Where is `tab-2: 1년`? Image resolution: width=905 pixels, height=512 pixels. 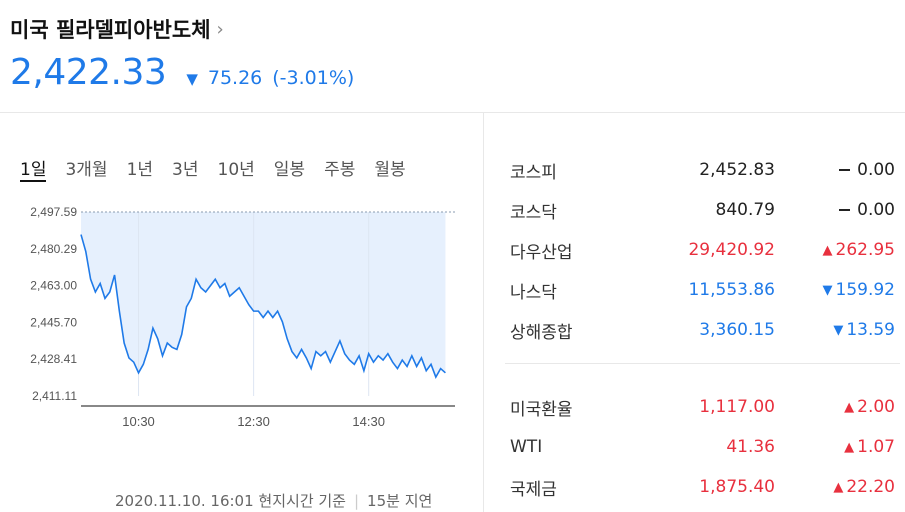
tab-2: 1년 is located at coordinates (140, 170).